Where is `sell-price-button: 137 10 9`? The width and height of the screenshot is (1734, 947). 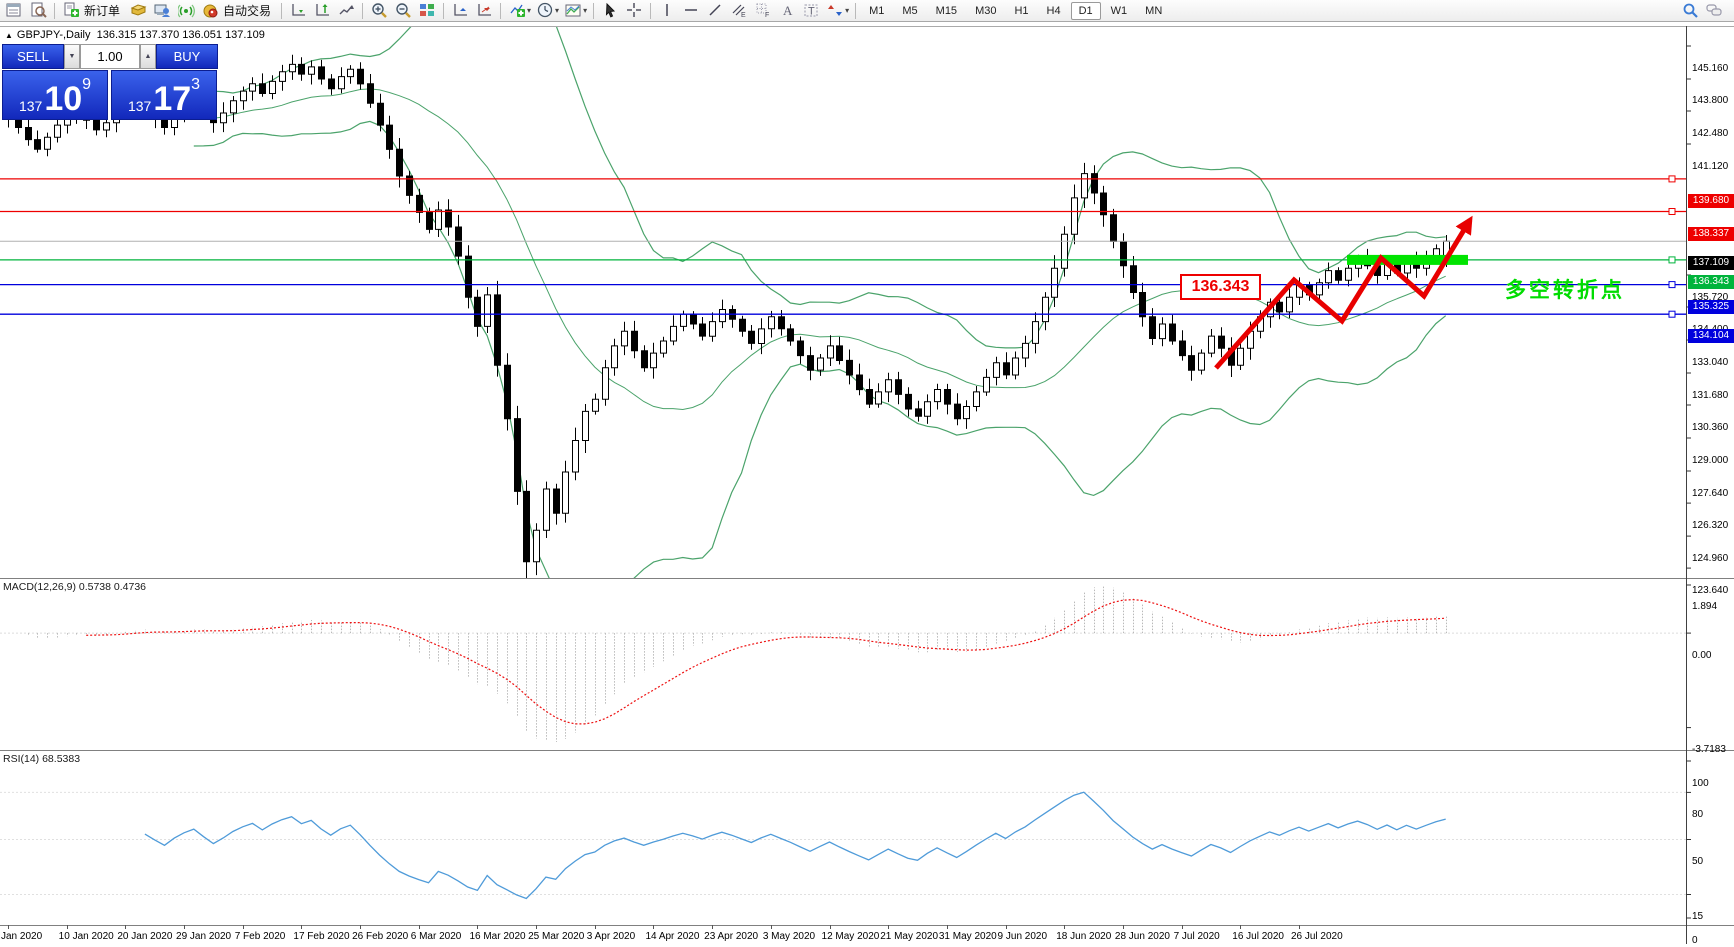
sell-price-button: 137 10 9 is located at coordinates (55, 95).